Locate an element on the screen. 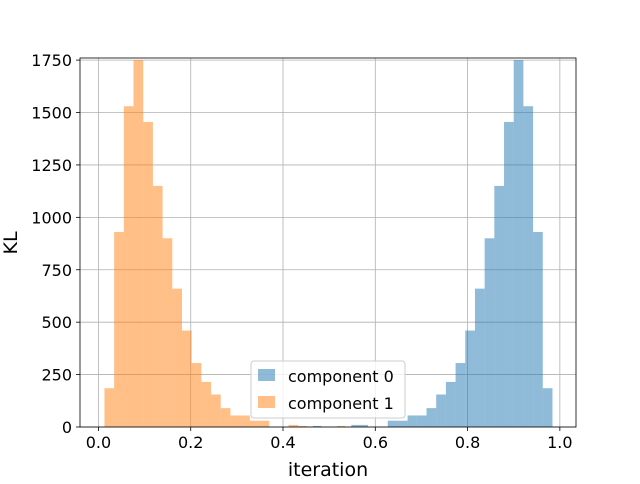  x-tick-label: 0.0 is located at coordinates (98, 442).